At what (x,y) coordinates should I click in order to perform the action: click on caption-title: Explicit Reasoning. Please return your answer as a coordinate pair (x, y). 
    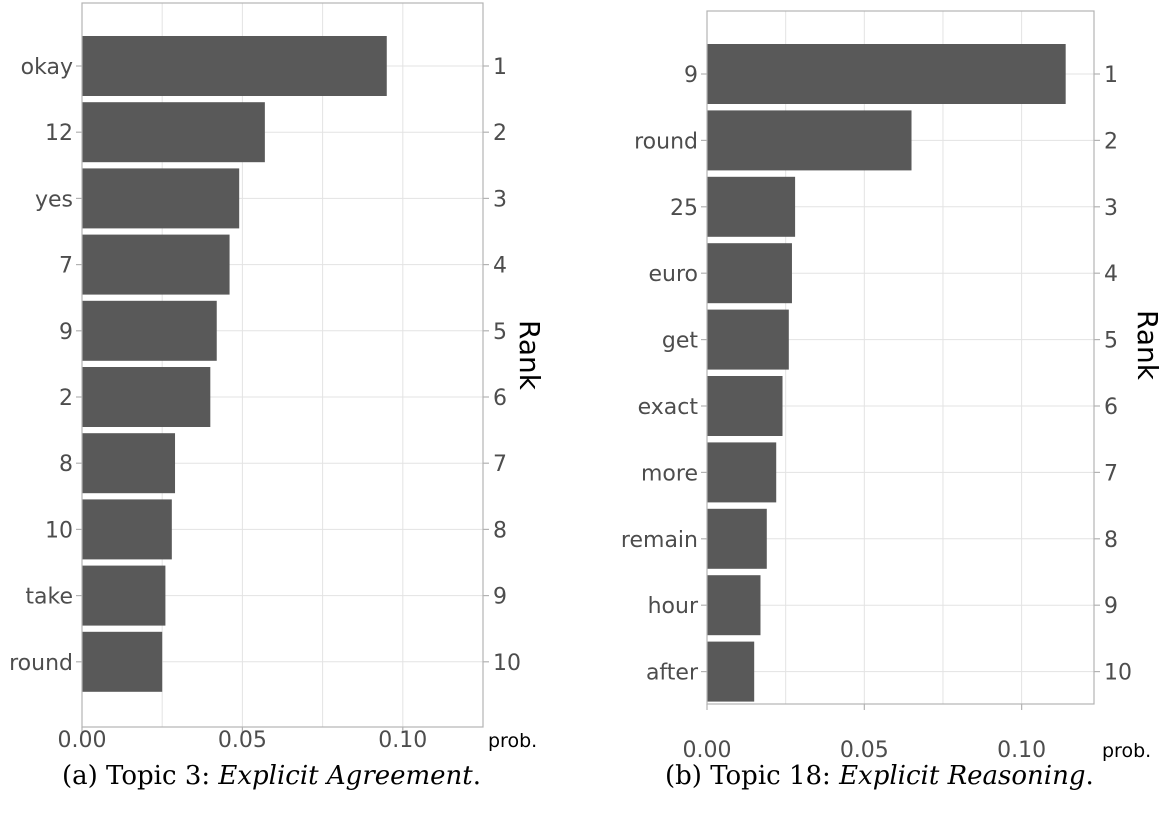
    Looking at the image, I should click on (961, 776).